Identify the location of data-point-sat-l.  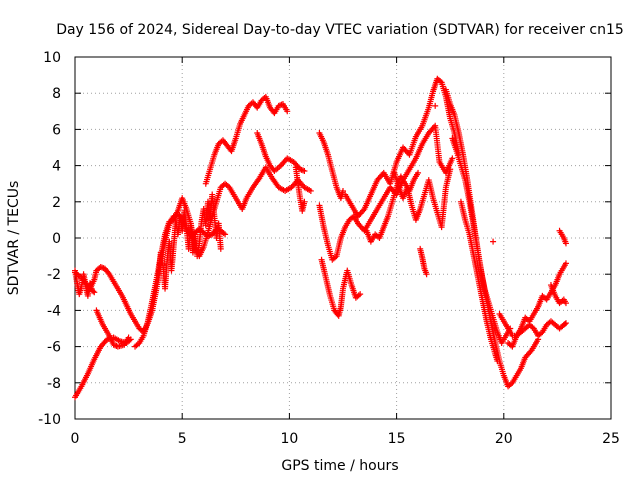
(360, 294).